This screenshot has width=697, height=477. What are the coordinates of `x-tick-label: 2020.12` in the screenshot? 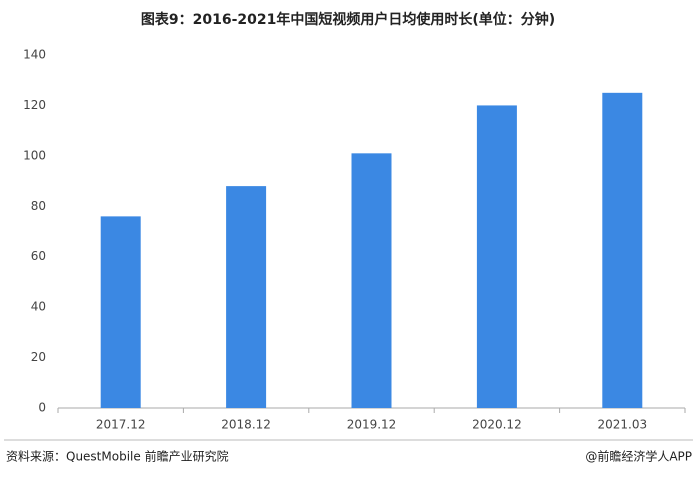 It's located at (497, 425).